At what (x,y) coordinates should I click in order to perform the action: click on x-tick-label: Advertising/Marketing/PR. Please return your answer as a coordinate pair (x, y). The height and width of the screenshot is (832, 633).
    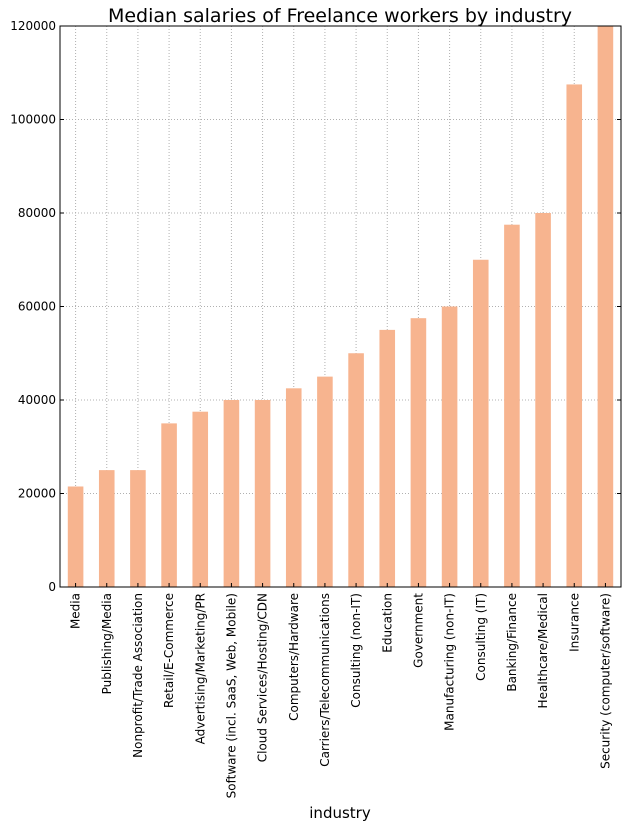
    Looking at the image, I should click on (200, 668).